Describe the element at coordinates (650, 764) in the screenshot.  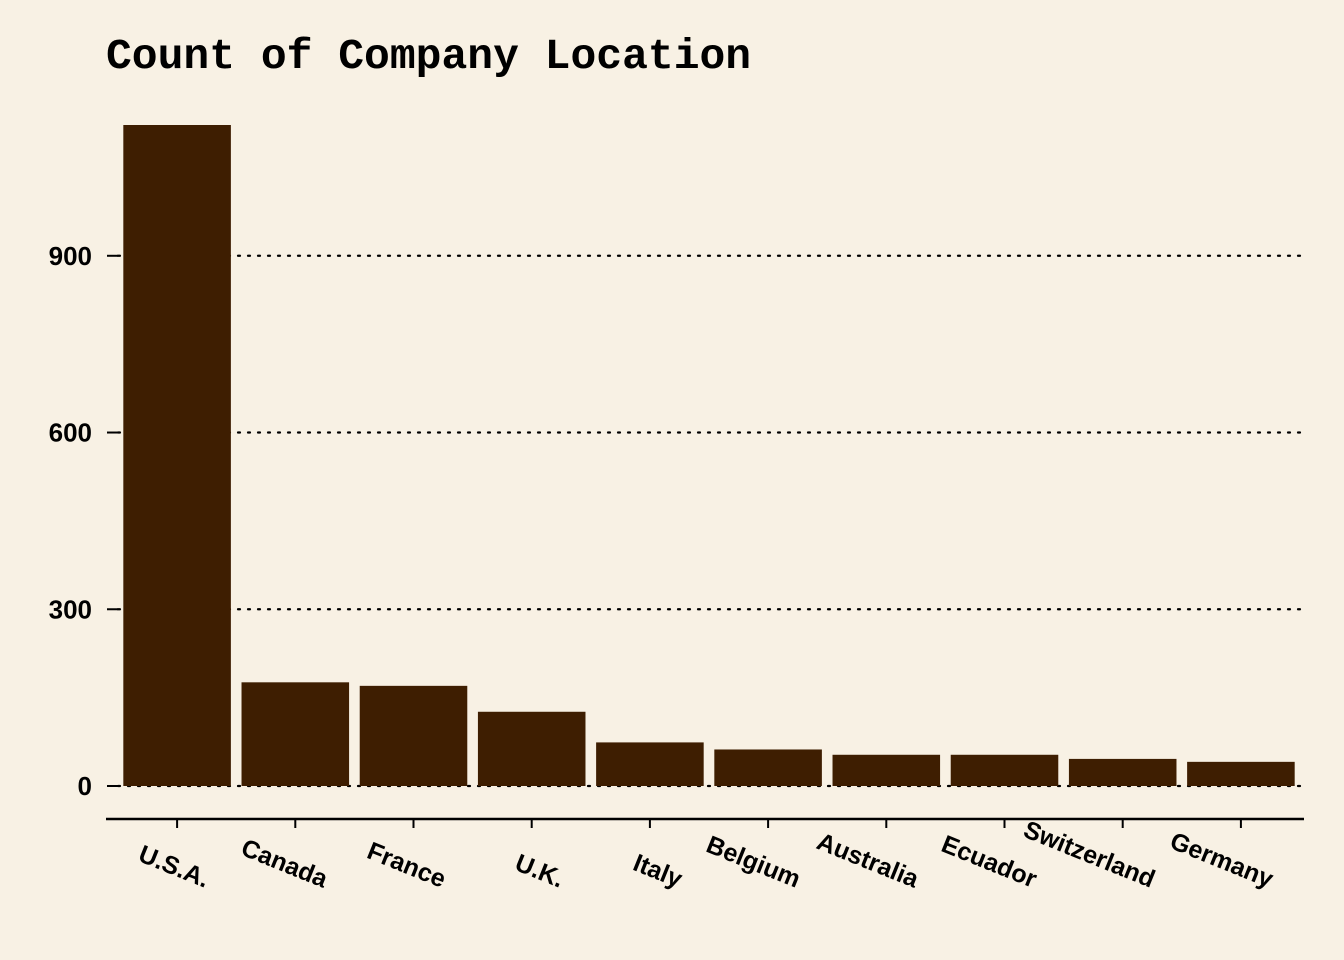
I see `bar-italy` at that location.